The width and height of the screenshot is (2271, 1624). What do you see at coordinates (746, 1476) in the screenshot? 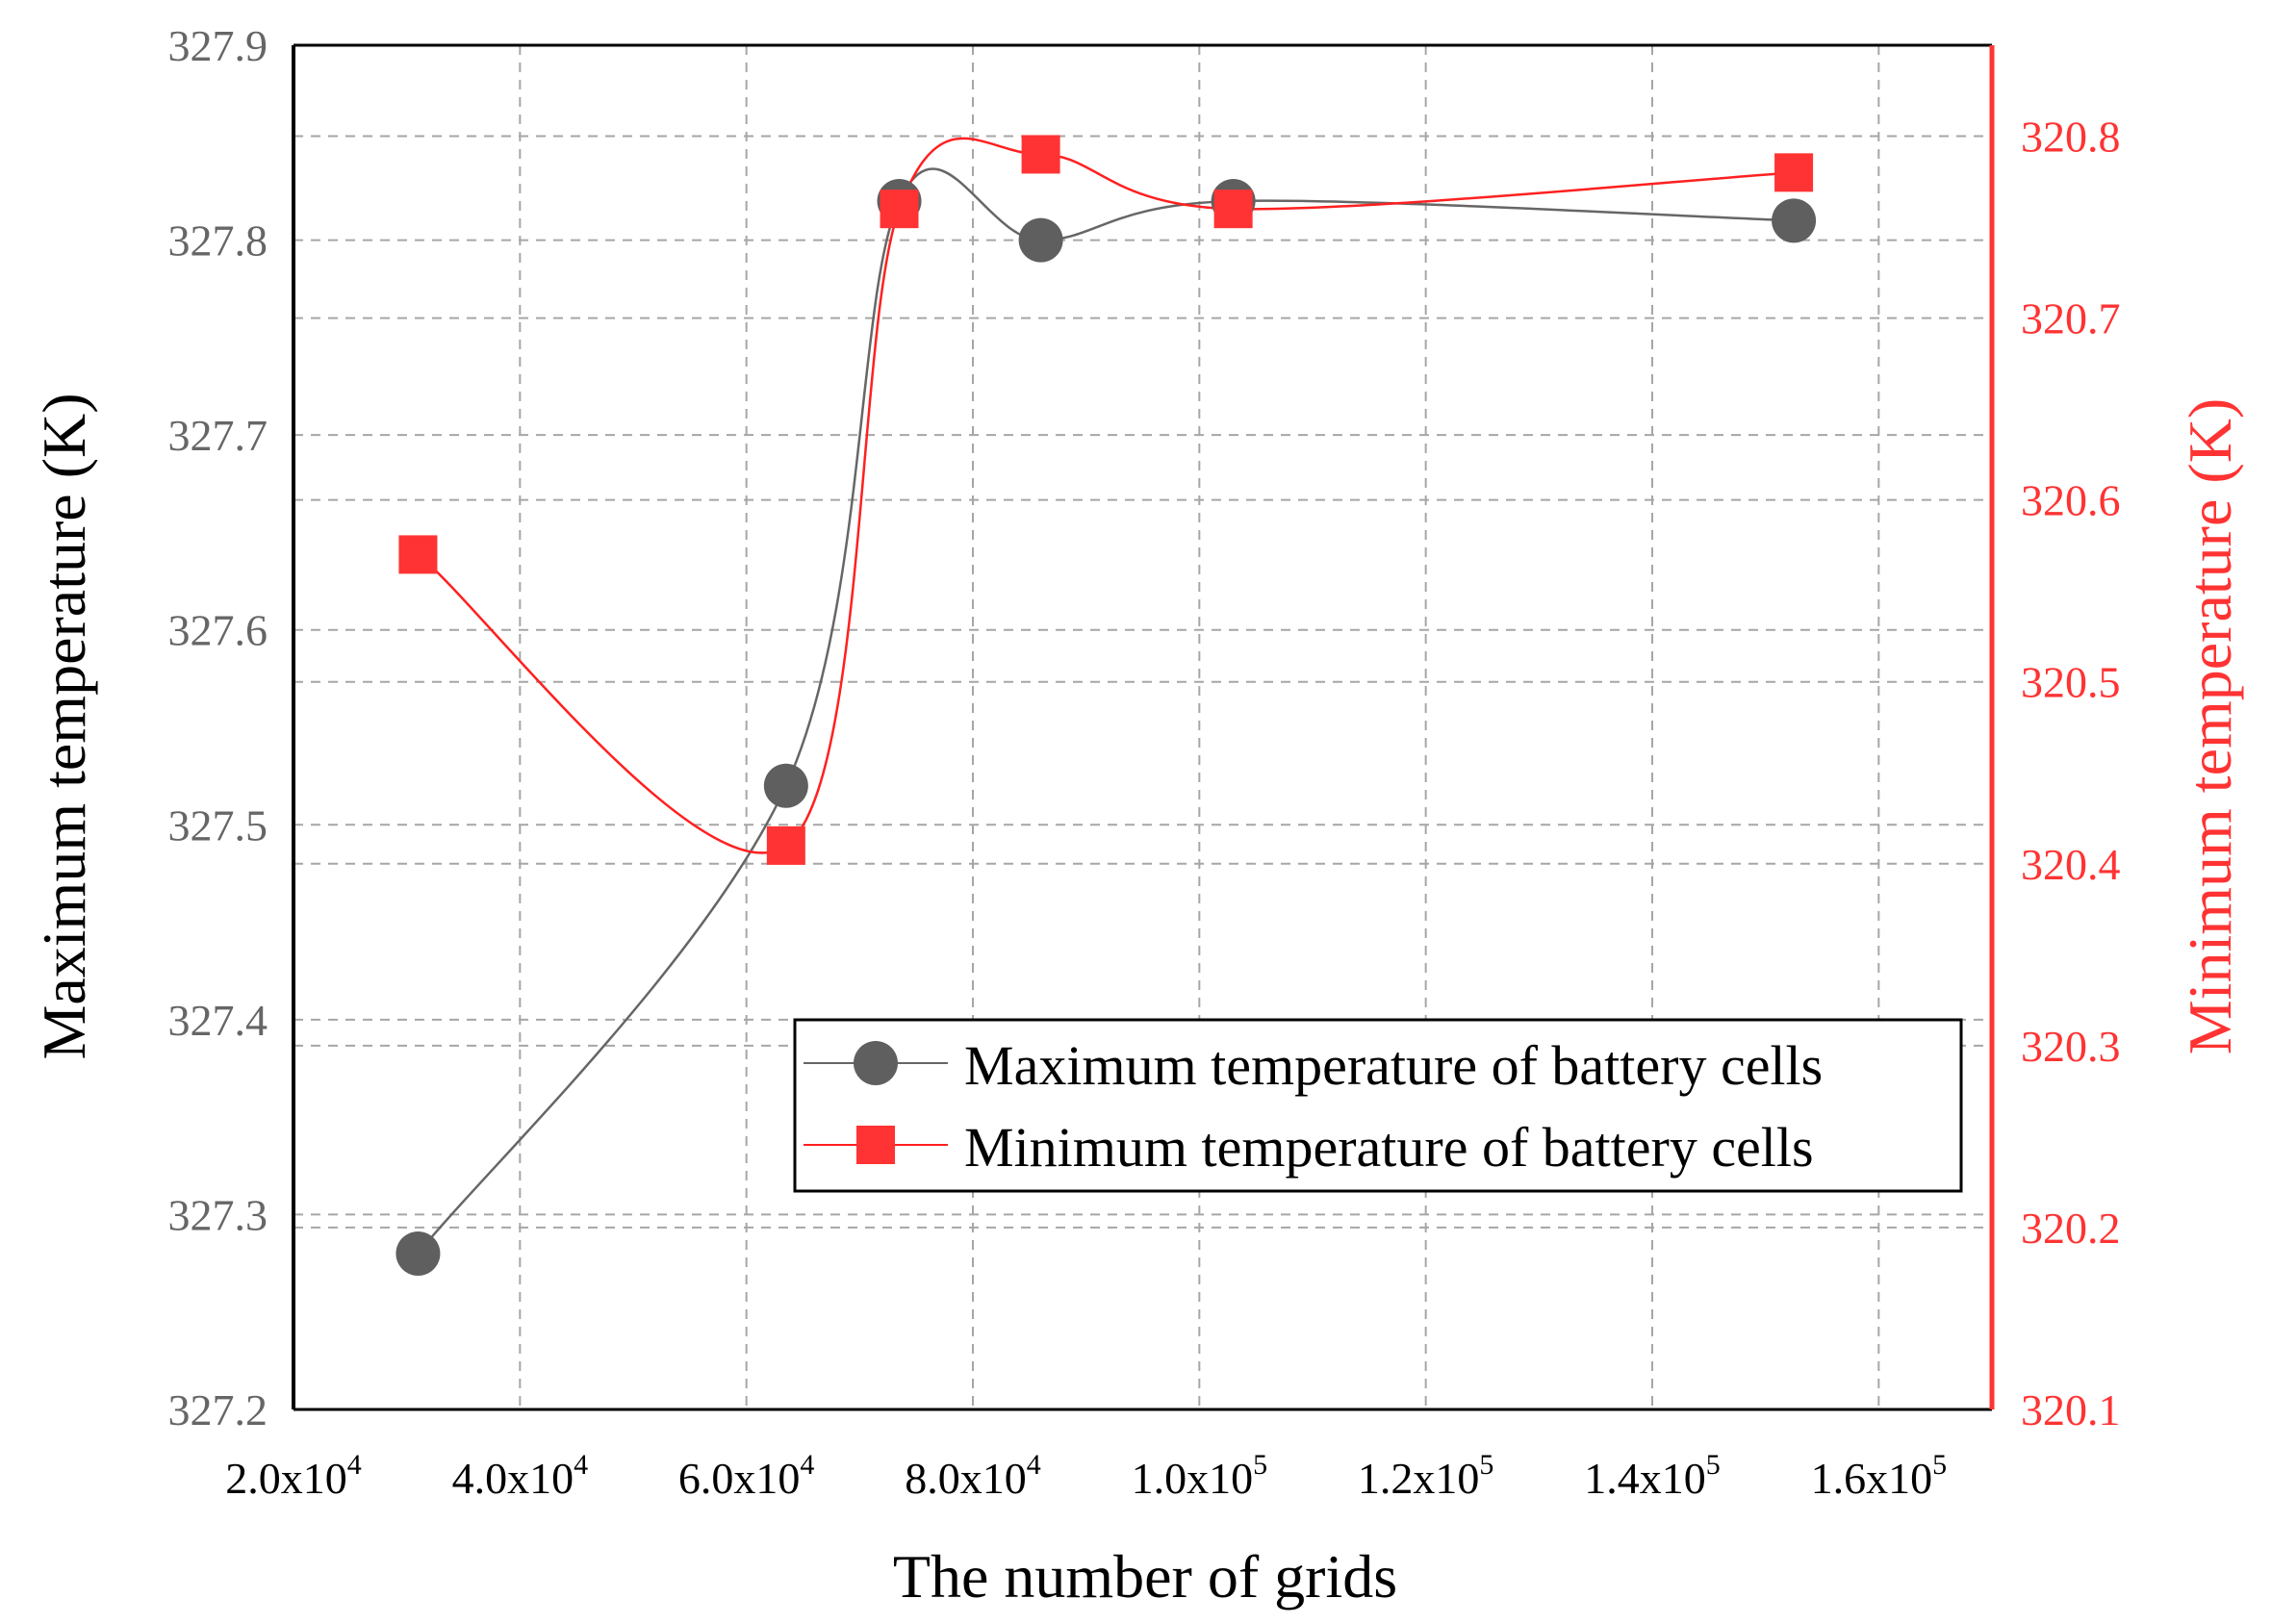
I see `x-tick-label: 6.0x10⁴` at bounding box center [746, 1476].